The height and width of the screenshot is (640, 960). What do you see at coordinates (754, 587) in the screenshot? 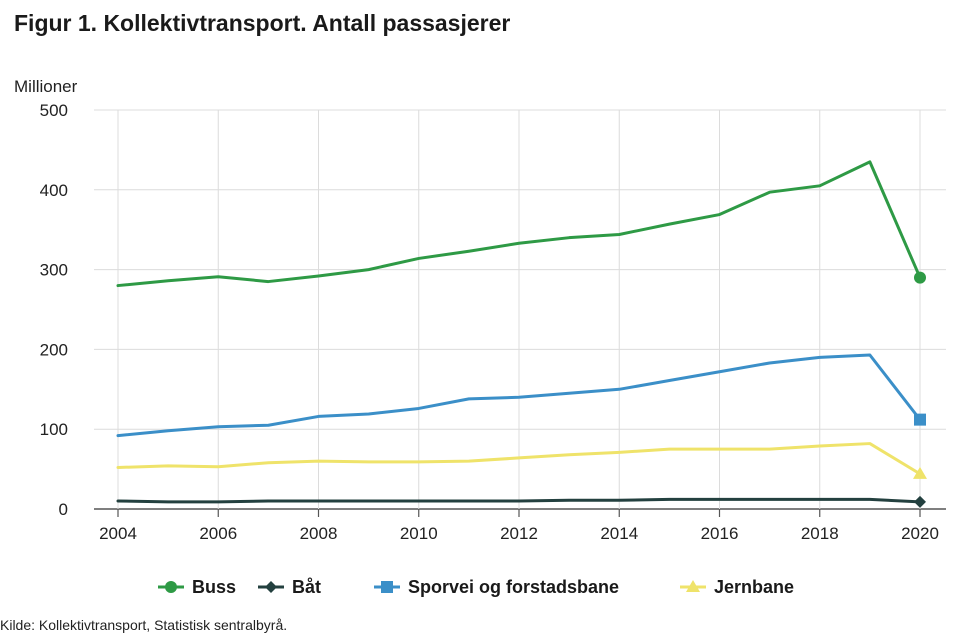
I see `legend-label: Jernbane` at bounding box center [754, 587].